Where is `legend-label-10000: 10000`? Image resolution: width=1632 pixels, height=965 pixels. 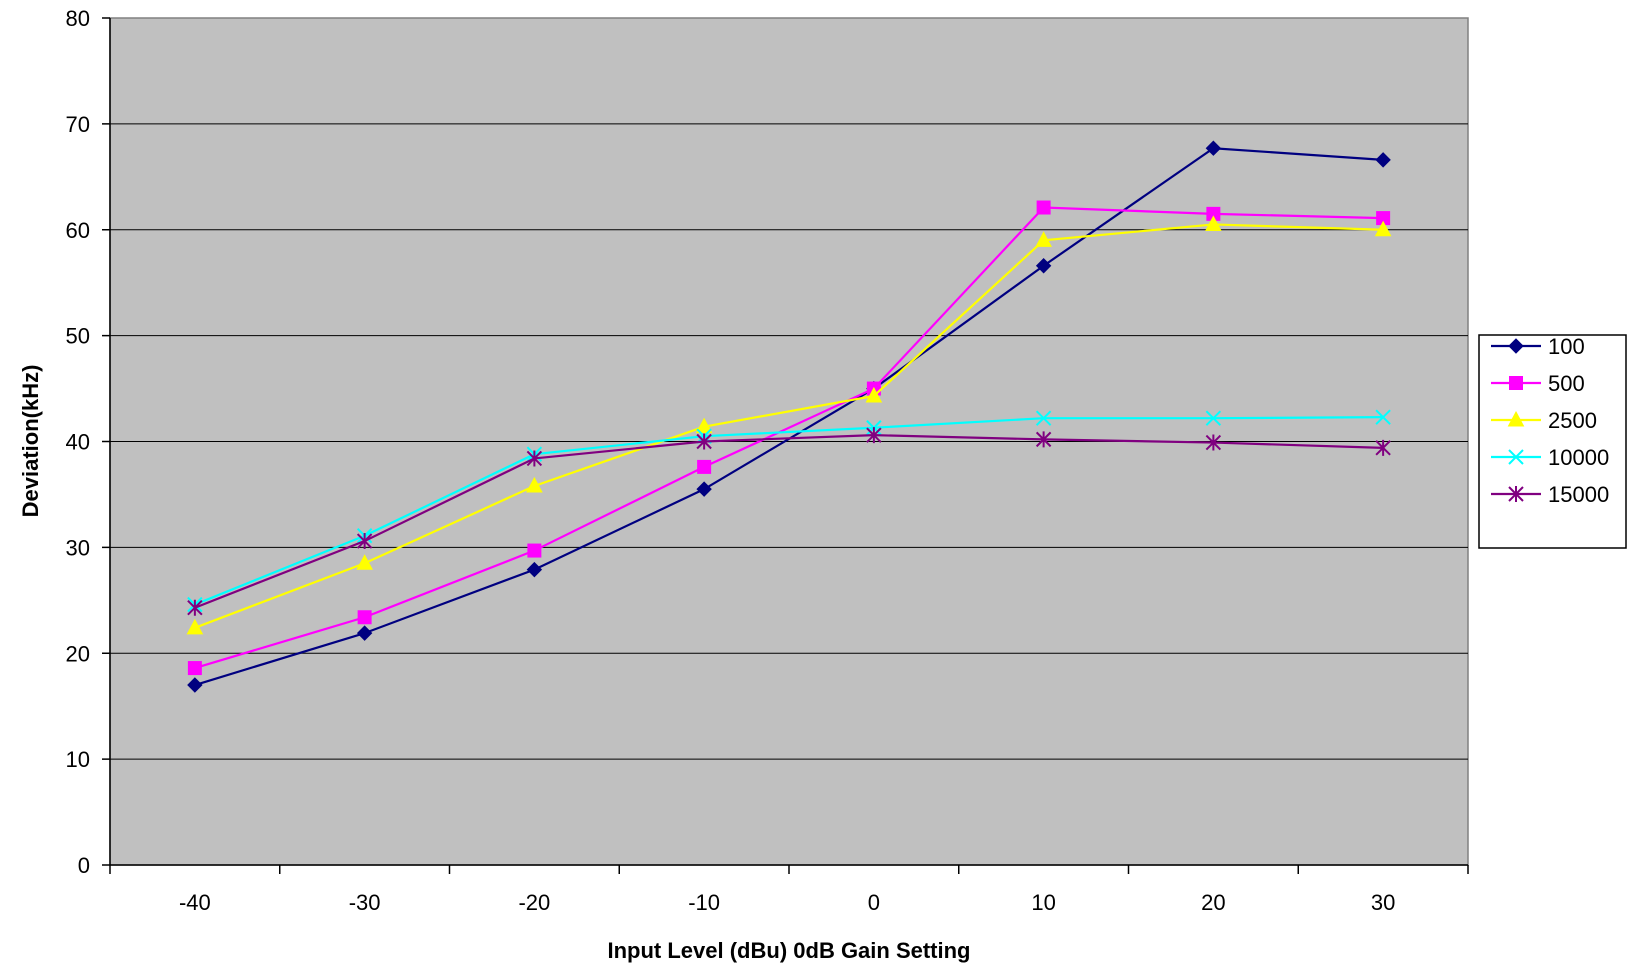
legend-label-10000: 10000 is located at coordinates (1578, 457).